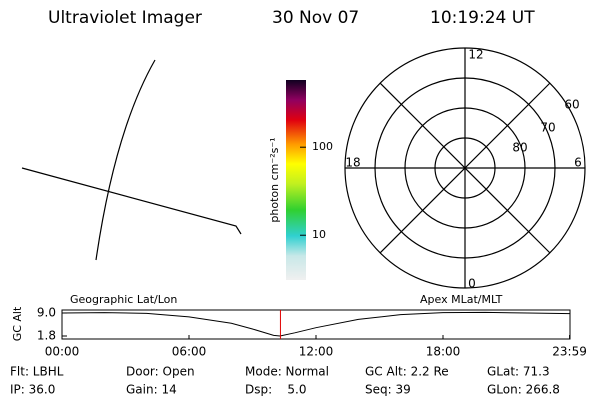  What do you see at coordinates (287, 372) in the screenshot?
I see `info-field: Mode: Normal` at bounding box center [287, 372].